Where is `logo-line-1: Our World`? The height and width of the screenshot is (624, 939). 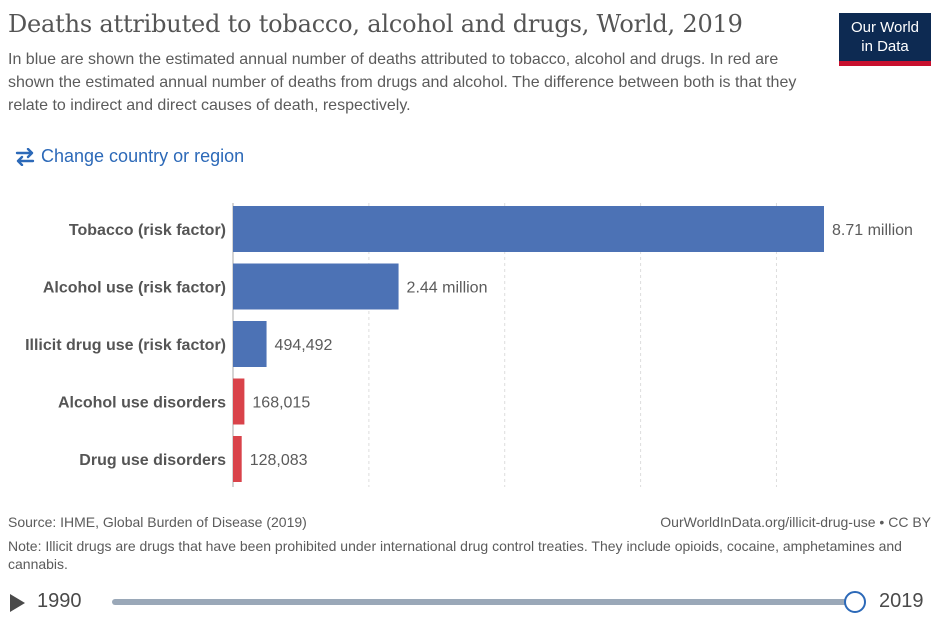 logo-line-1: Our World is located at coordinates (885, 27).